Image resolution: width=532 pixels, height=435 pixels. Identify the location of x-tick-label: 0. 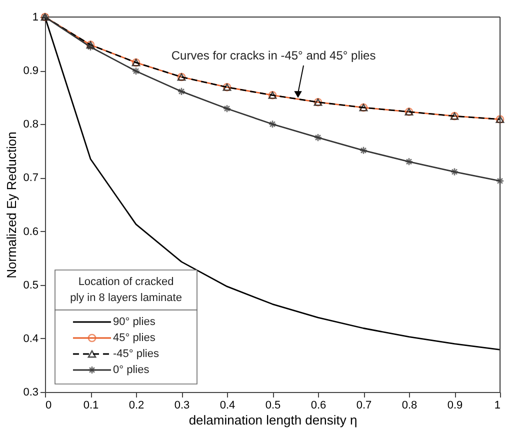
(49, 406).